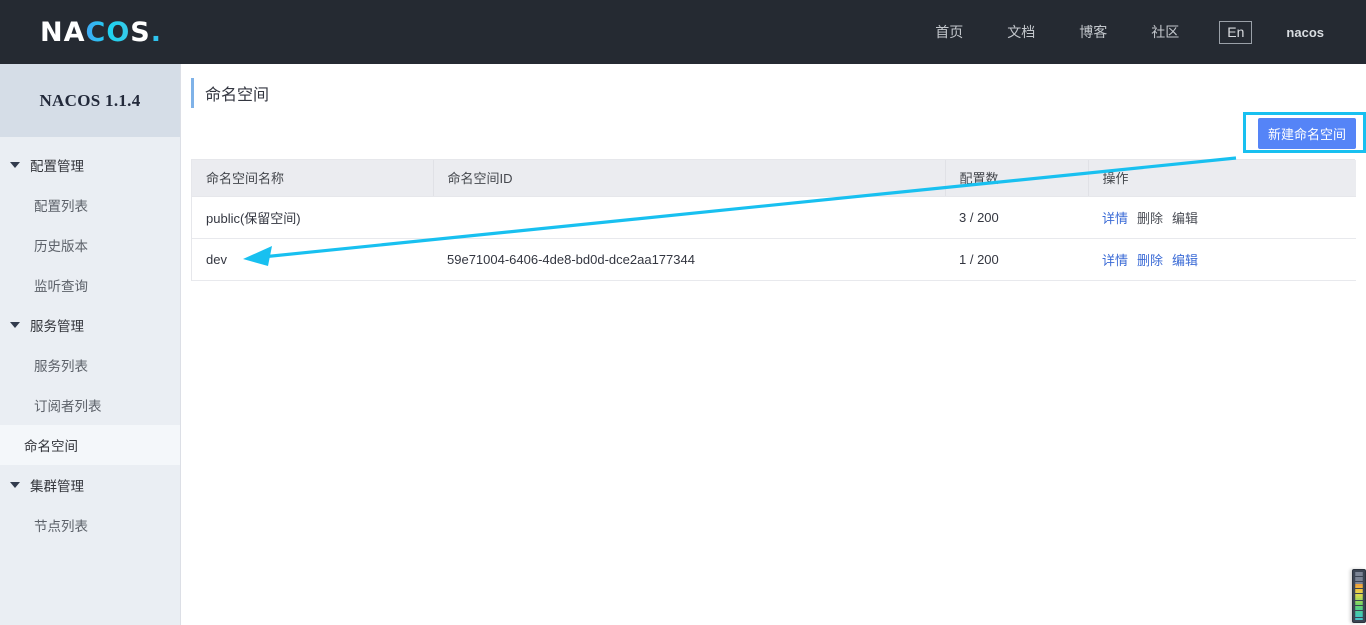  I want to click on top-nav-links: 首页 文档 博客 社区 En nacos, so click(1139, 32).